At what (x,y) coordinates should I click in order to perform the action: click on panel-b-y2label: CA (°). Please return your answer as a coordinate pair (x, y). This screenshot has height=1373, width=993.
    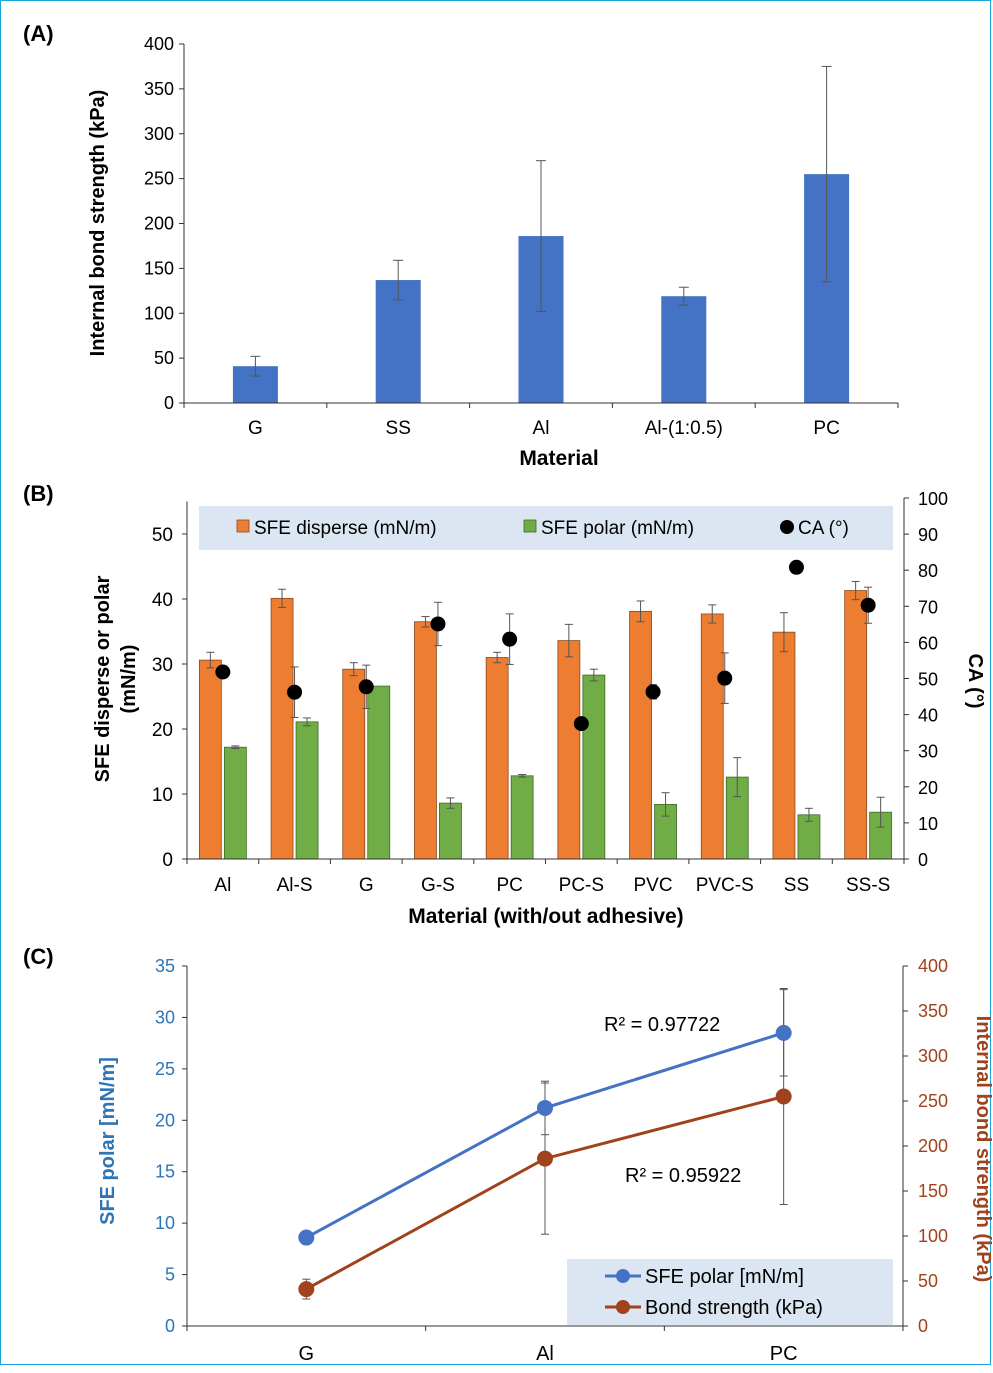
    Looking at the image, I should click on (975, 680).